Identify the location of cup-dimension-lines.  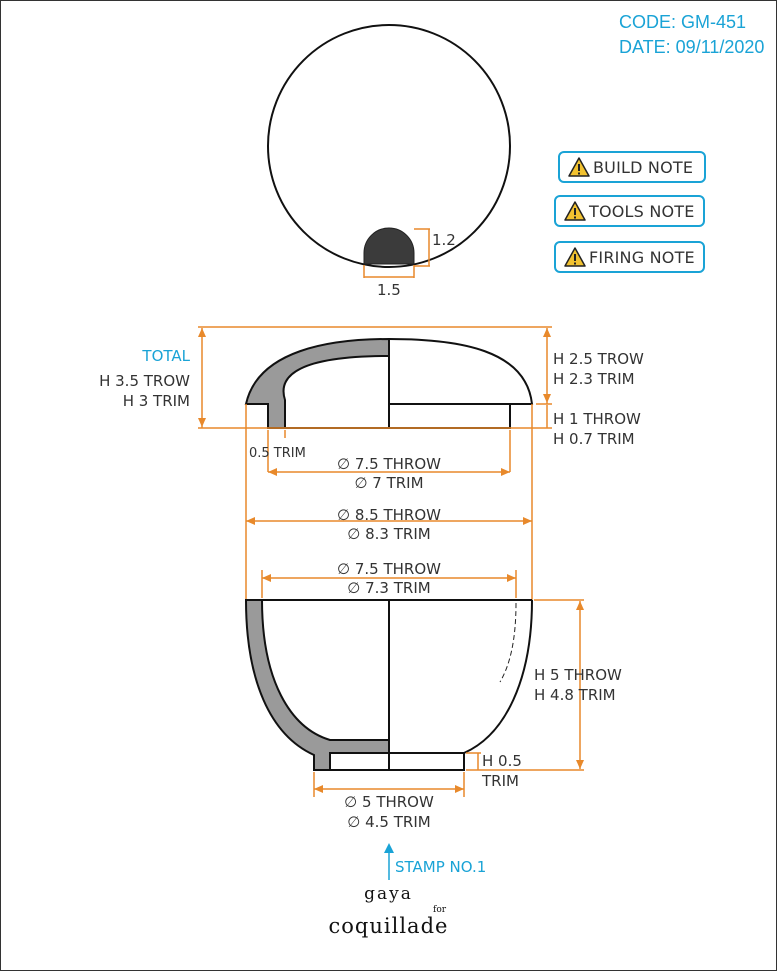
(422, 683).